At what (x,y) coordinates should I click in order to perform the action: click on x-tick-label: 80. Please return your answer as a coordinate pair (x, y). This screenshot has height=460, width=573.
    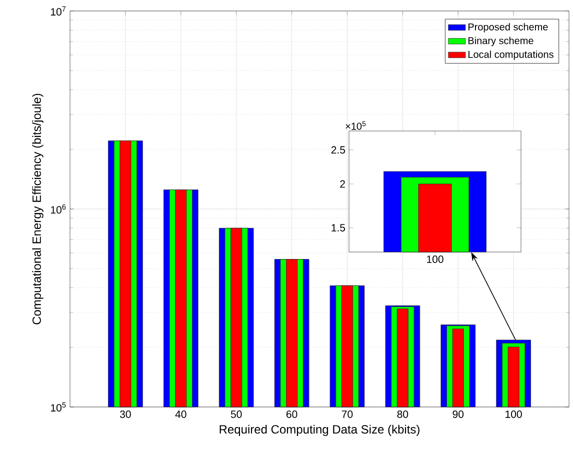
    Looking at the image, I should click on (402, 414).